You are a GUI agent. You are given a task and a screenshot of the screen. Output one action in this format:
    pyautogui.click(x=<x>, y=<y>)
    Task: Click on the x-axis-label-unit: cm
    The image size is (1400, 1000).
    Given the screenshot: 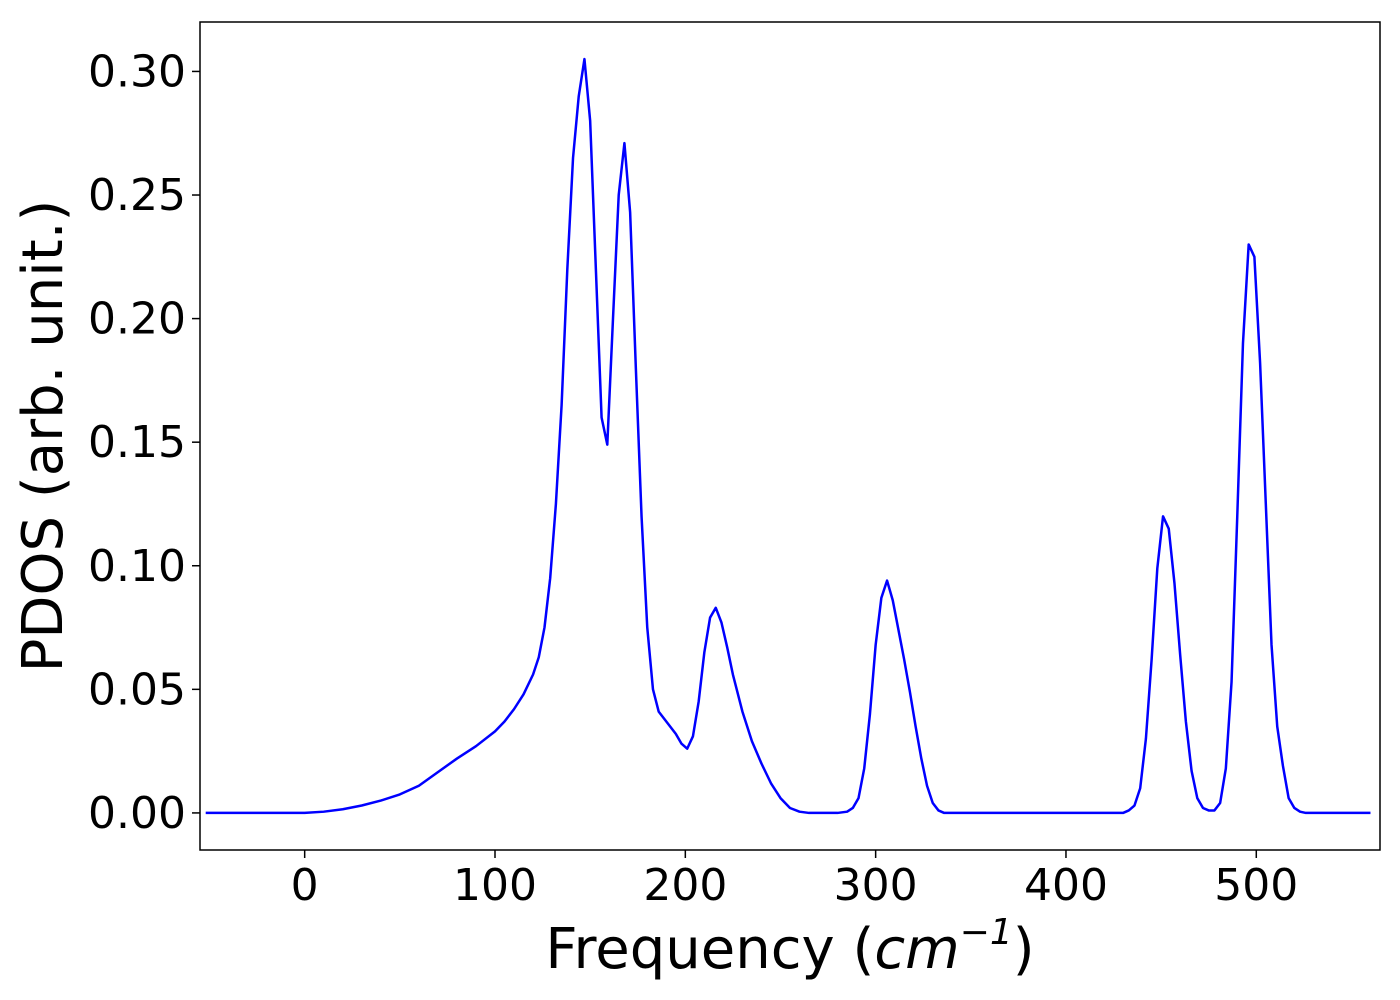 What is the action you would take?
    pyautogui.click(x=916, y=949)
    